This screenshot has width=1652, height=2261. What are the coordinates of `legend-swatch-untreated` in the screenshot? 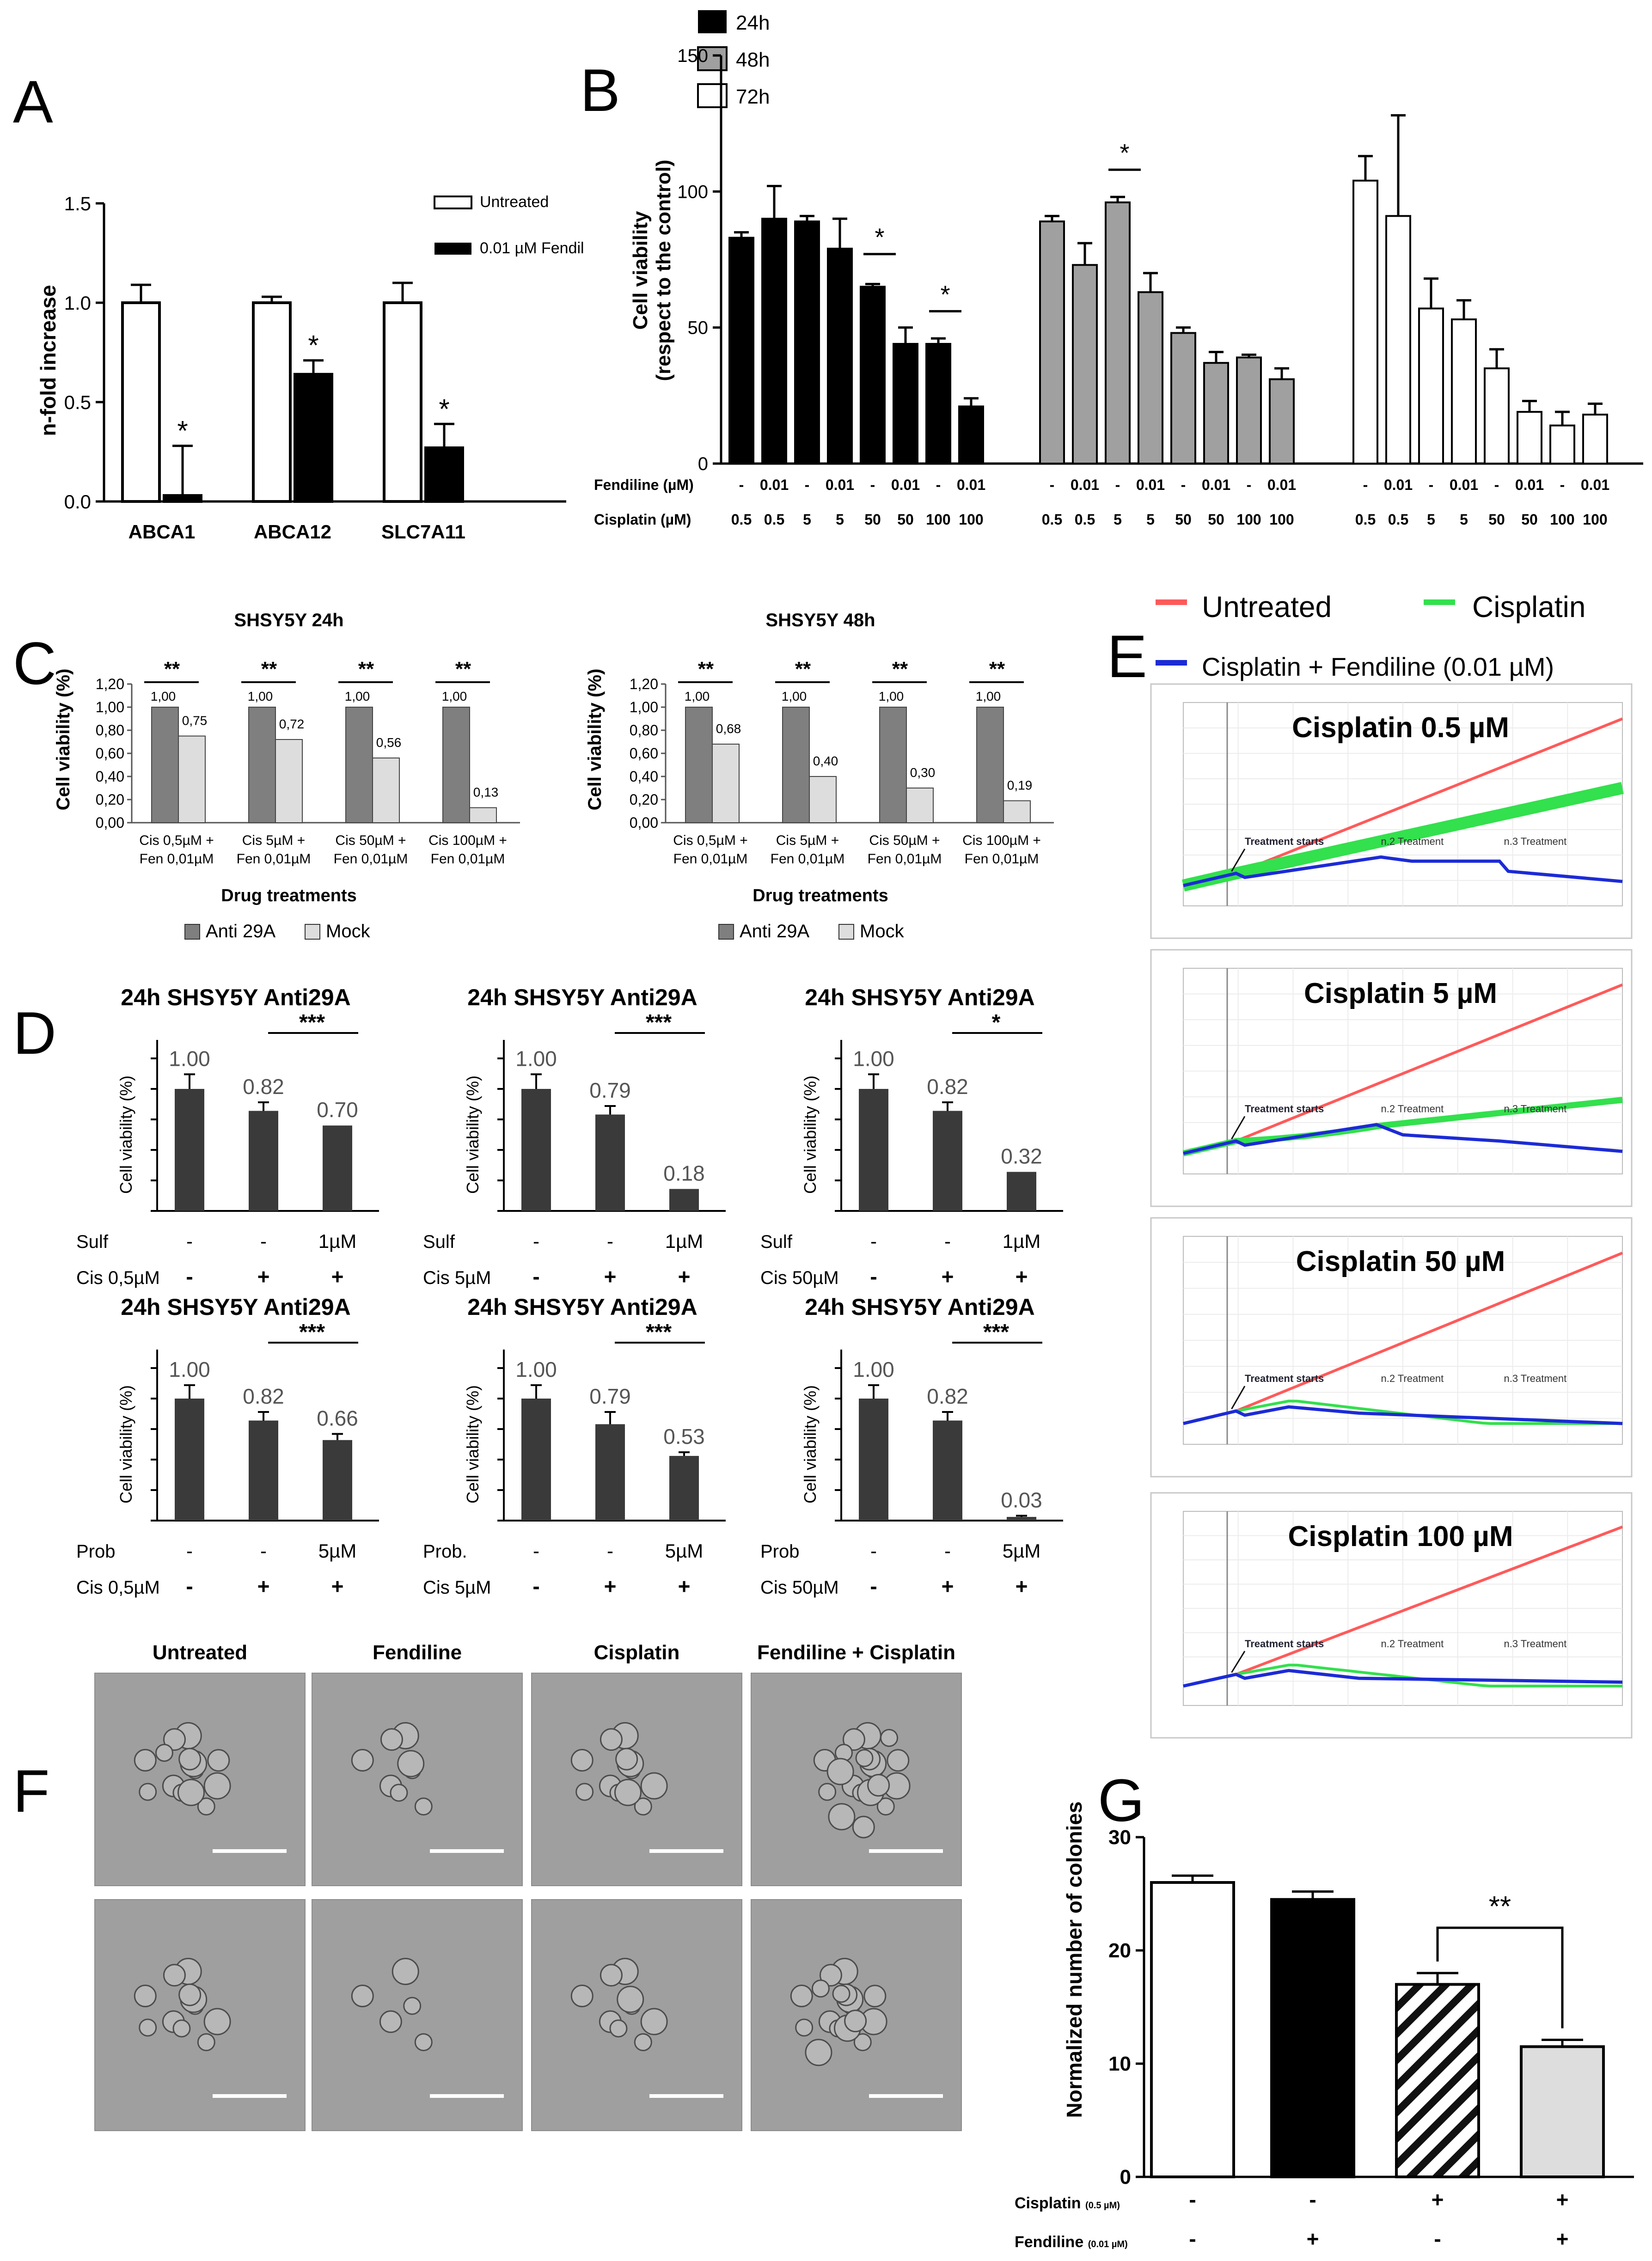 It's located at (453, 202).